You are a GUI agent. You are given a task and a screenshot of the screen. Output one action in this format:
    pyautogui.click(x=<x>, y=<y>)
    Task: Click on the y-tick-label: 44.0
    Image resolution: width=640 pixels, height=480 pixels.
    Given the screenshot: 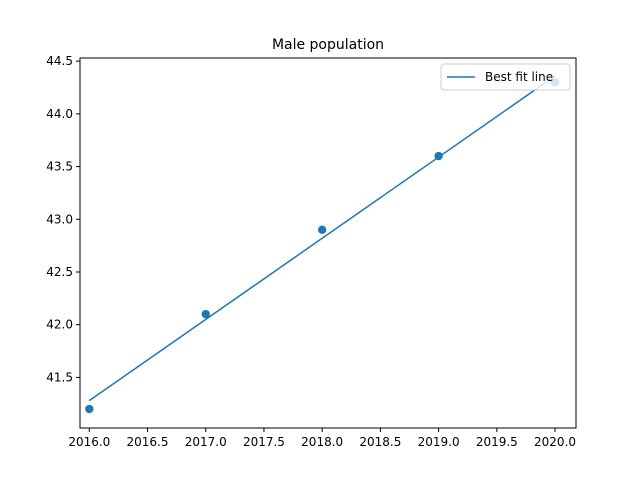 What is the action you would take?
    pyautogui.click(x=59, y=114)
    